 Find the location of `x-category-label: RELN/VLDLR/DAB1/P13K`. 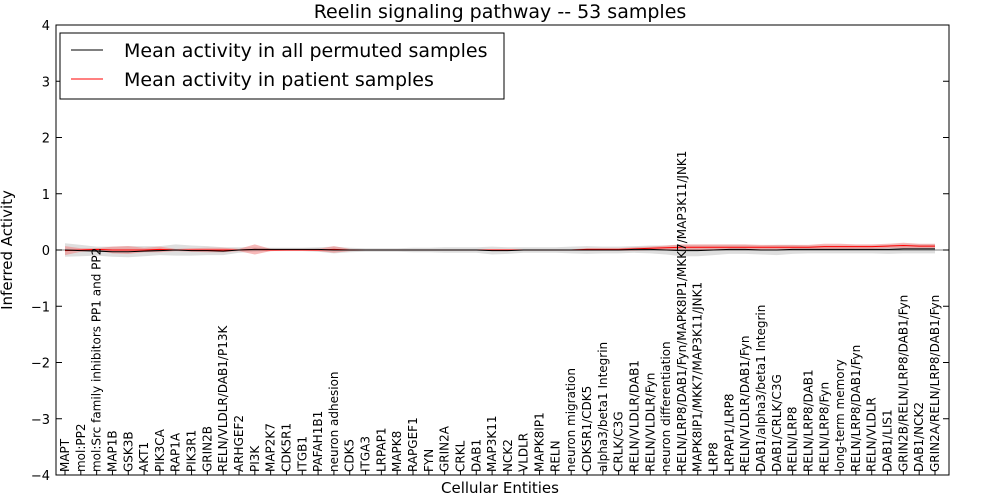

x-category-label: RELN/VLDLR/DAB1/P13K is located at coordinates (223, 398).